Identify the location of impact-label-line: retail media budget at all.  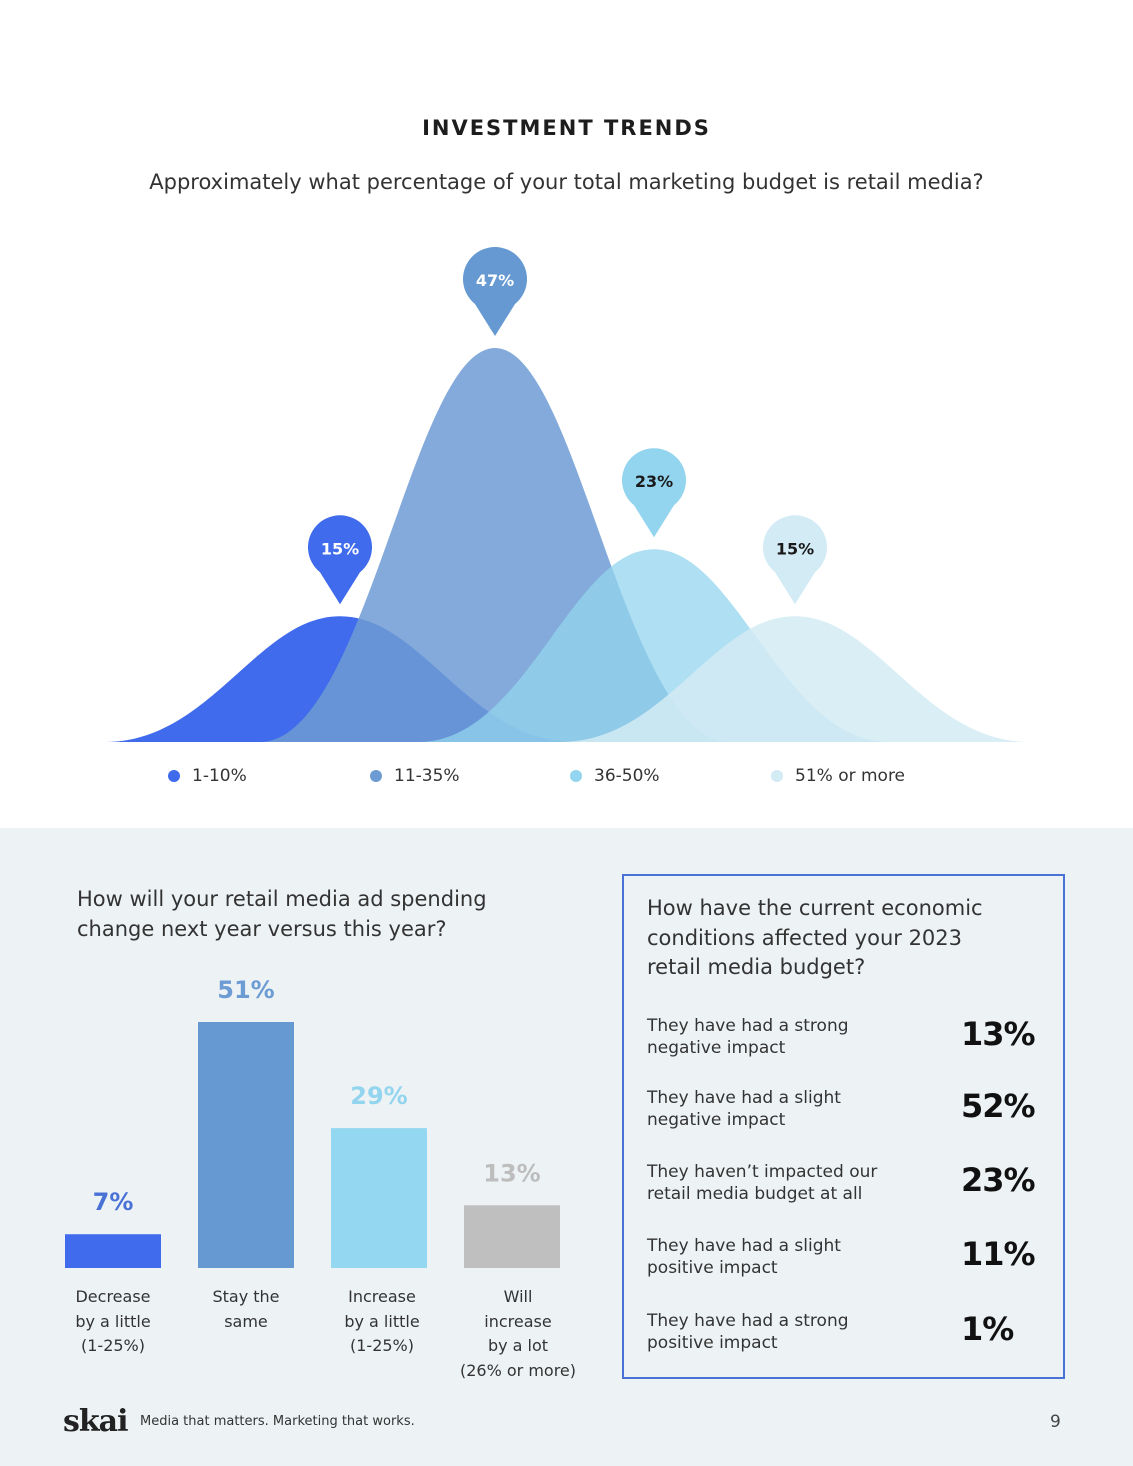
(755, 1194).